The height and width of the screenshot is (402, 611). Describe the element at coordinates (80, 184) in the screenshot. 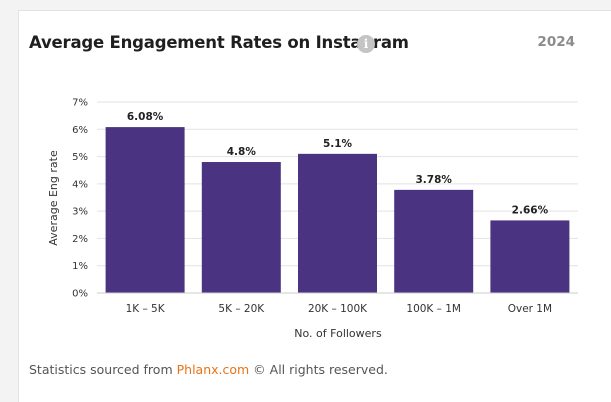

I see `y-tick-label: 4%` at that location.